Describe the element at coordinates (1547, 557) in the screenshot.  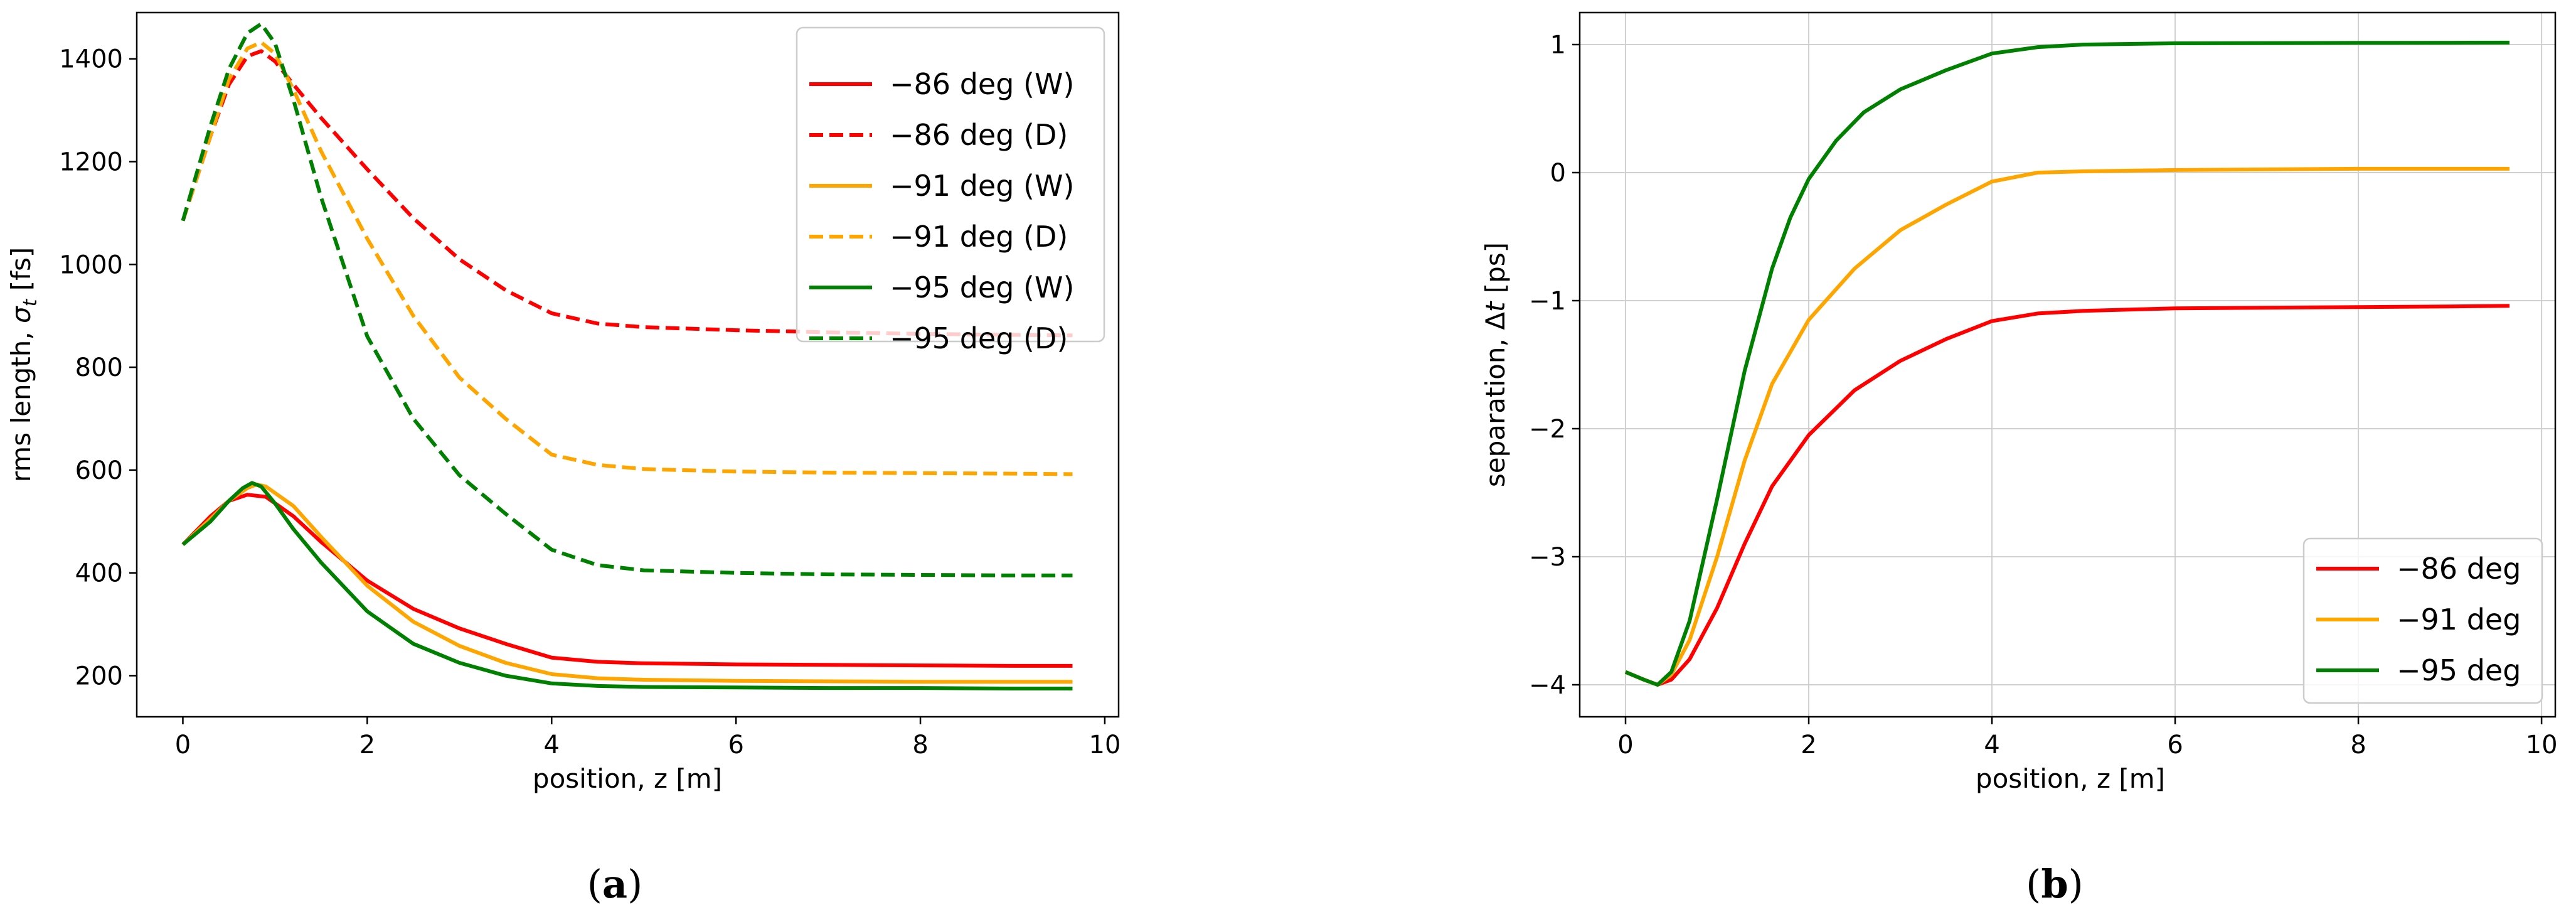
I see `y-tick-label: −3` at that location.